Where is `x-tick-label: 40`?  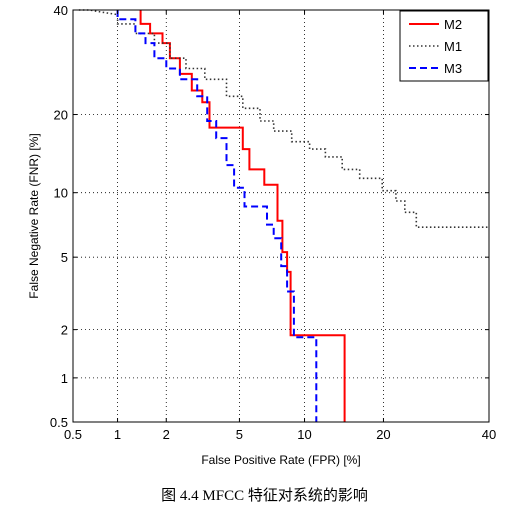
x-tick-label: 40 is located at coordinates (489, 434).